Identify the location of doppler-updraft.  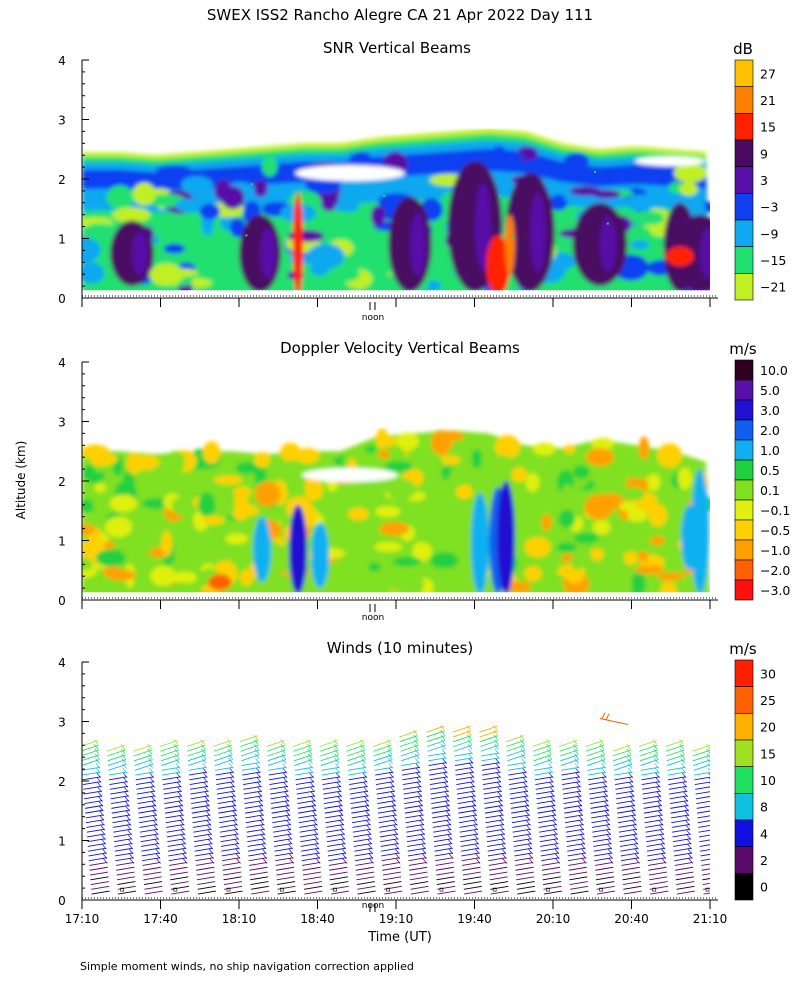
(700, 532).